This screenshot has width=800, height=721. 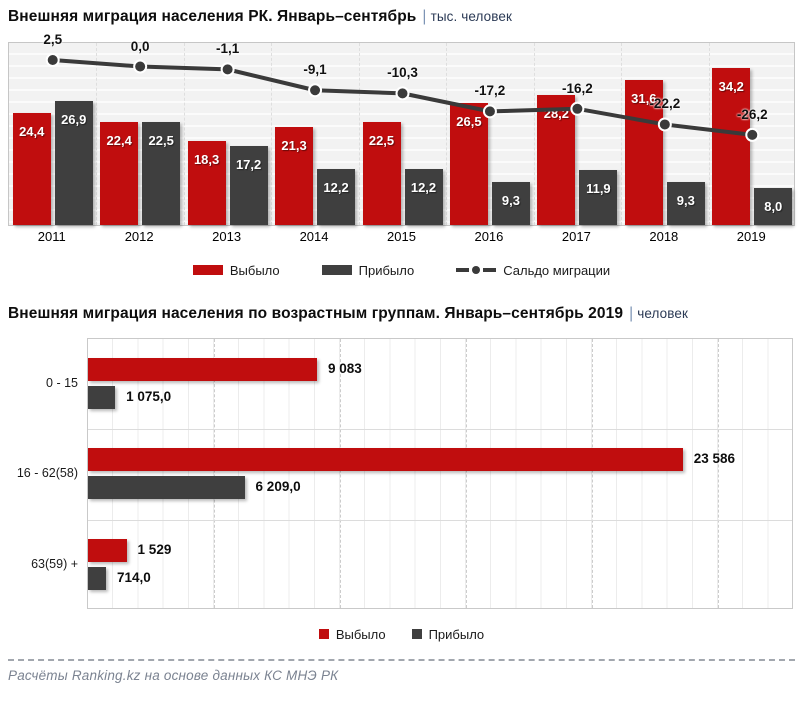 What do you see at coordinates (401, 634) in the screenshot?
I see `chart2-legend: Выбыло Прибыло` at bounding box center [401, 634].